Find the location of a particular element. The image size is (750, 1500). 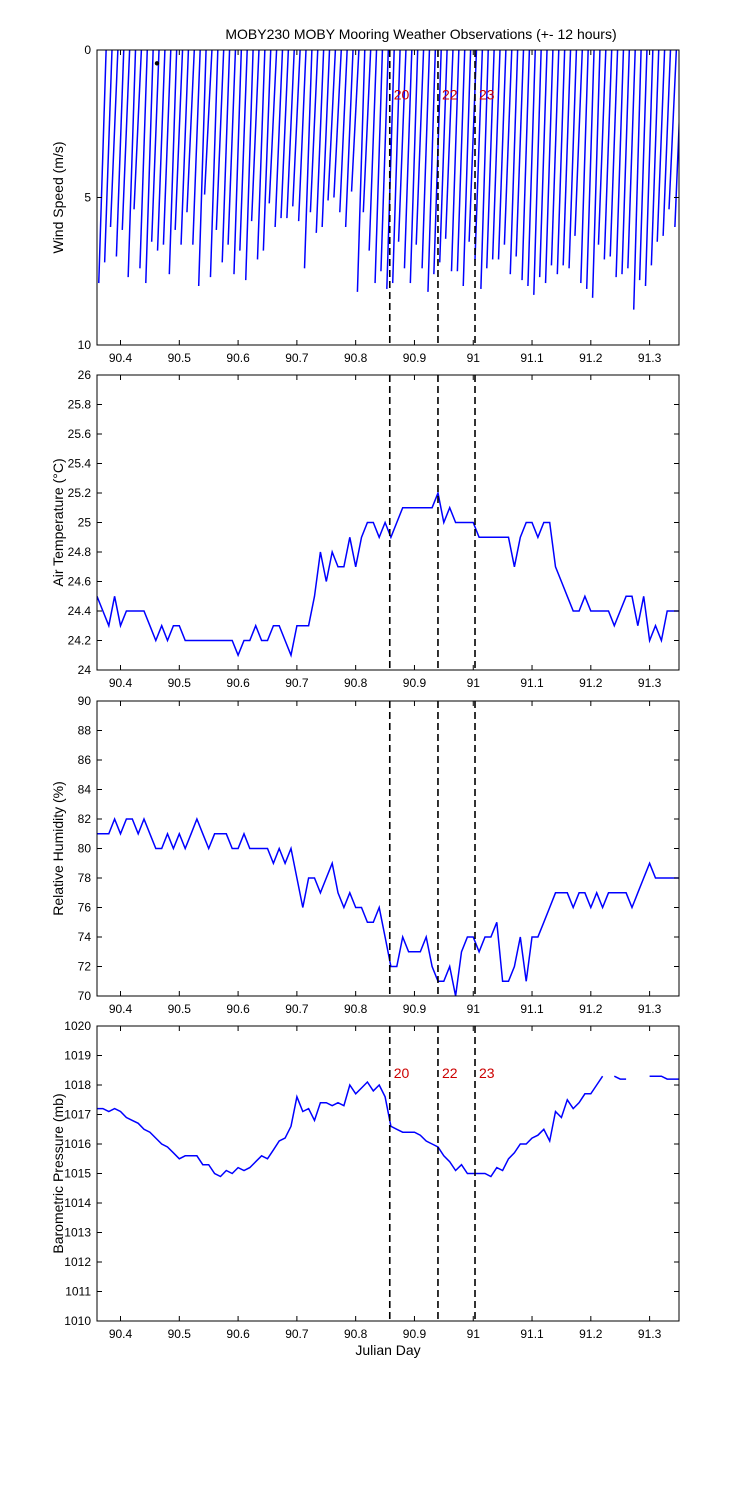

y-tick-label: 76 is located at coordinates (85, 908).